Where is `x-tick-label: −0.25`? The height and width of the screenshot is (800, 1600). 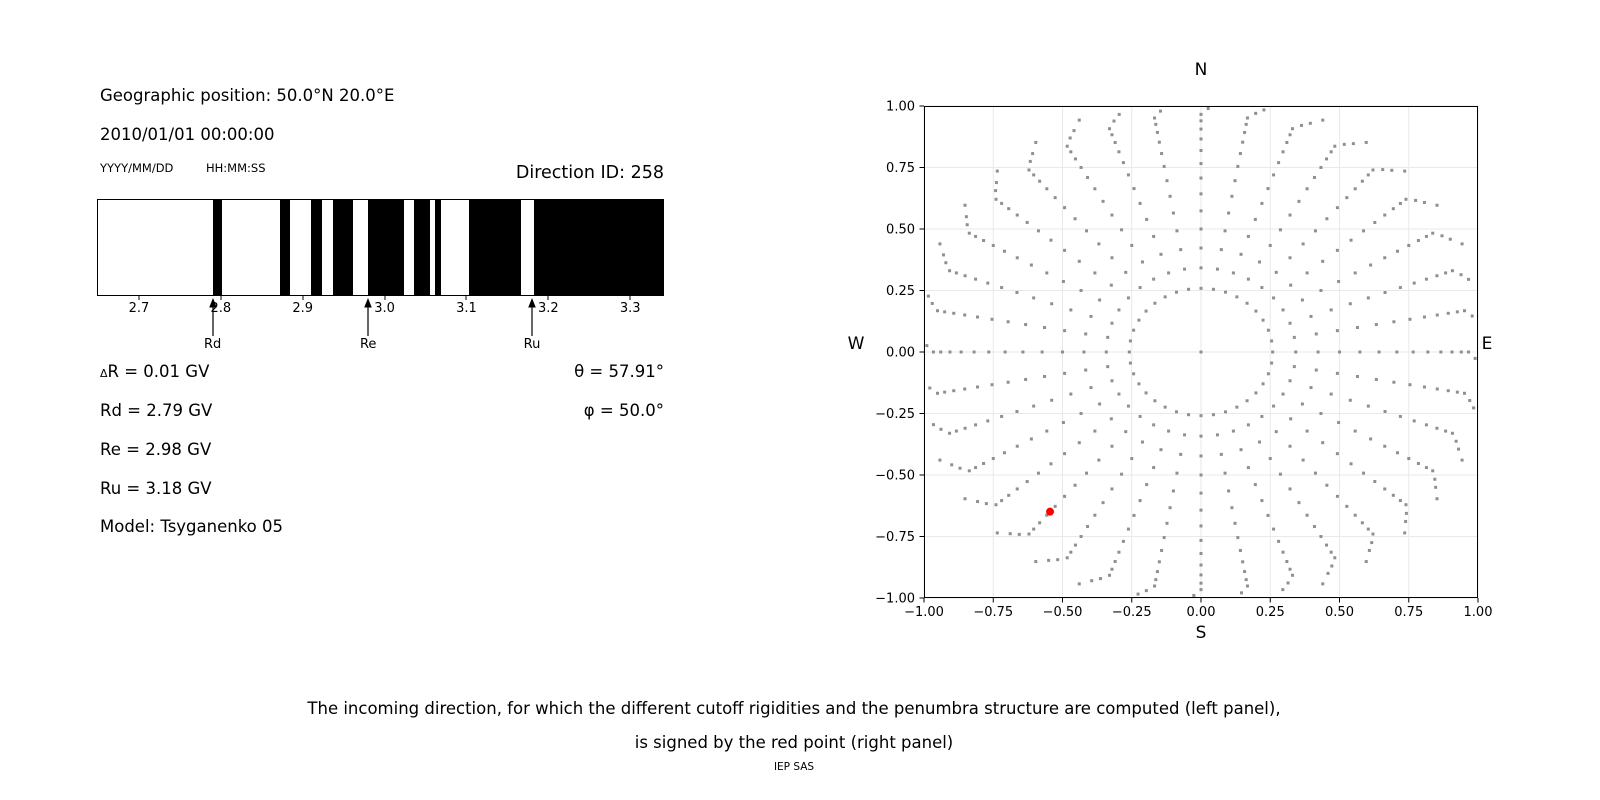
x-tick-label: −0.25 is located at coordinates (1132, 612).